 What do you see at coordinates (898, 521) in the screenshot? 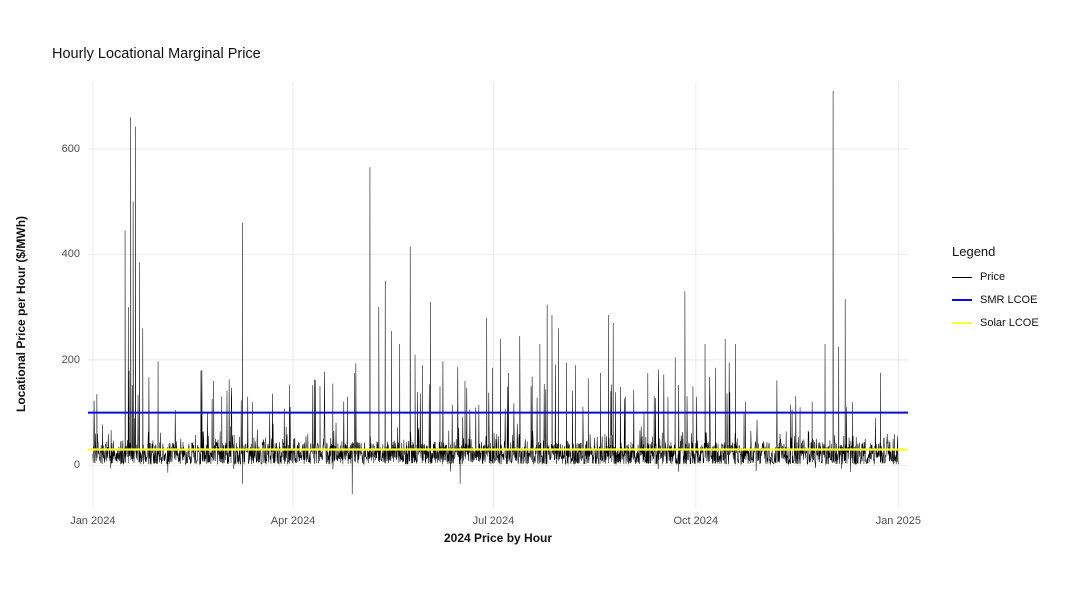
I see `x-tick-label: Jan 2025` at bounding box center [898, 521].